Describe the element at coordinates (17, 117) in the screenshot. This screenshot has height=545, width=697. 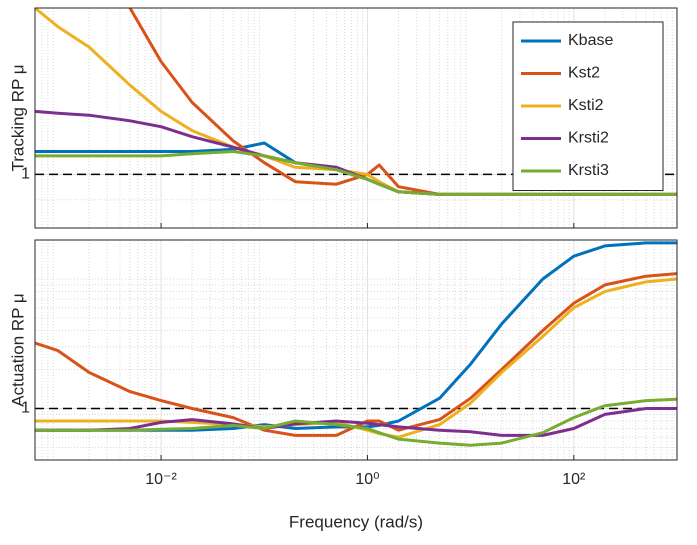
I see `y-axis-label: Tracking RP μ` at that location.